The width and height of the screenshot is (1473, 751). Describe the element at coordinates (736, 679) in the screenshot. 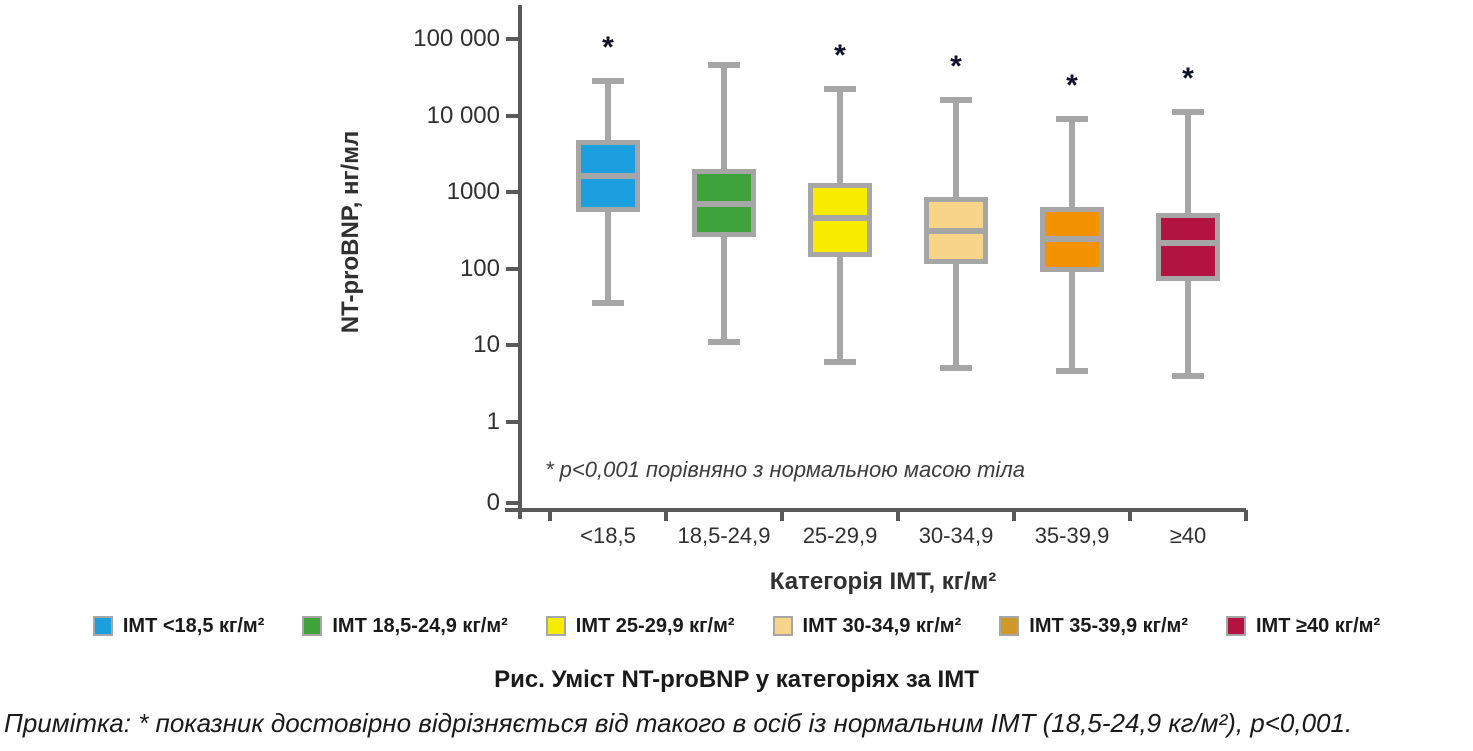

I see `figure-caption: Рис. Уміст NT-proBNP у категоріях за ІМТ` at that location.